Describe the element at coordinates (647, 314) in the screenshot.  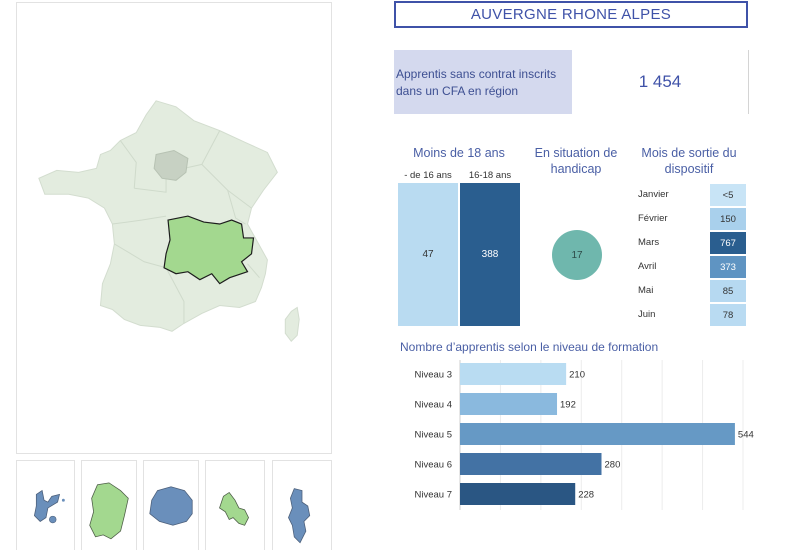
I see `mois-row-label: Juin` at that location.